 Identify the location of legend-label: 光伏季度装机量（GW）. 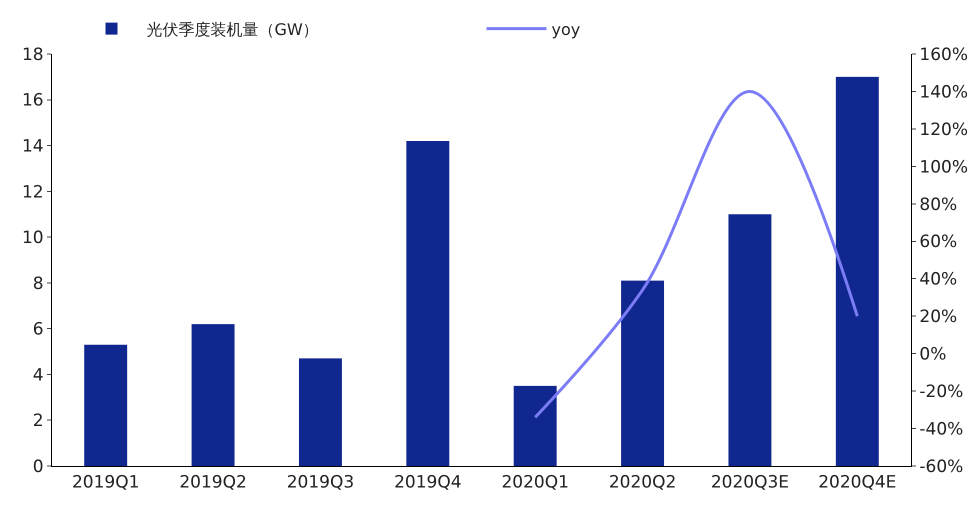
(232, 29).